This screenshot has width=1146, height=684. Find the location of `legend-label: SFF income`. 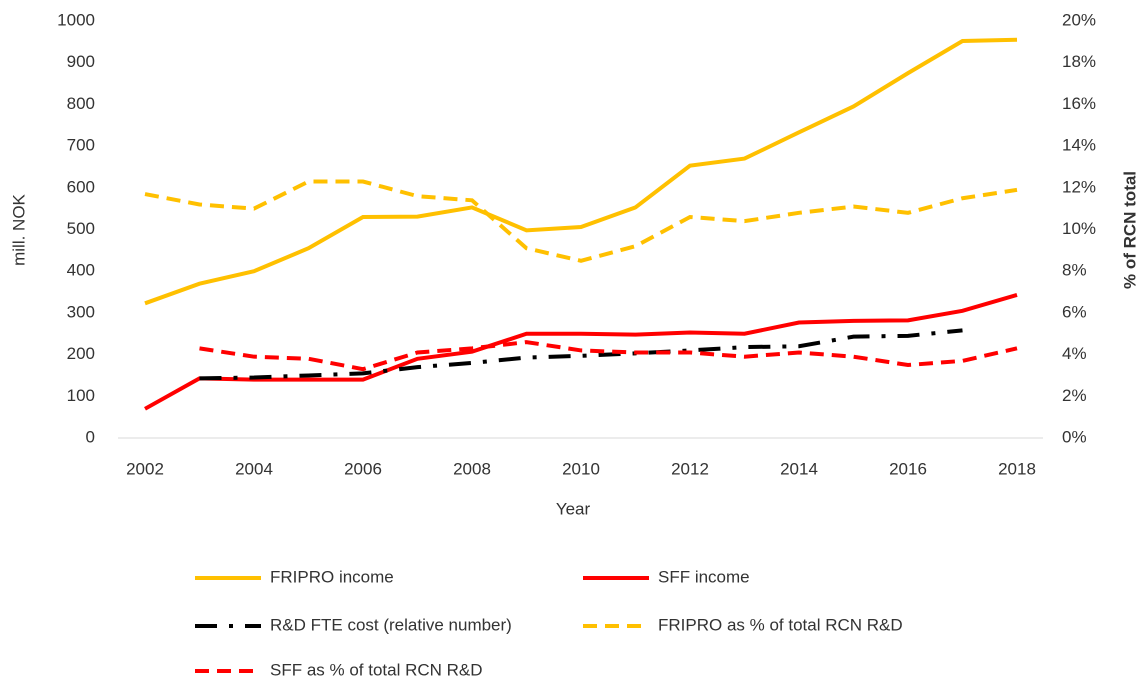

legend-label: SFF income is located at coordinates (704, 576).